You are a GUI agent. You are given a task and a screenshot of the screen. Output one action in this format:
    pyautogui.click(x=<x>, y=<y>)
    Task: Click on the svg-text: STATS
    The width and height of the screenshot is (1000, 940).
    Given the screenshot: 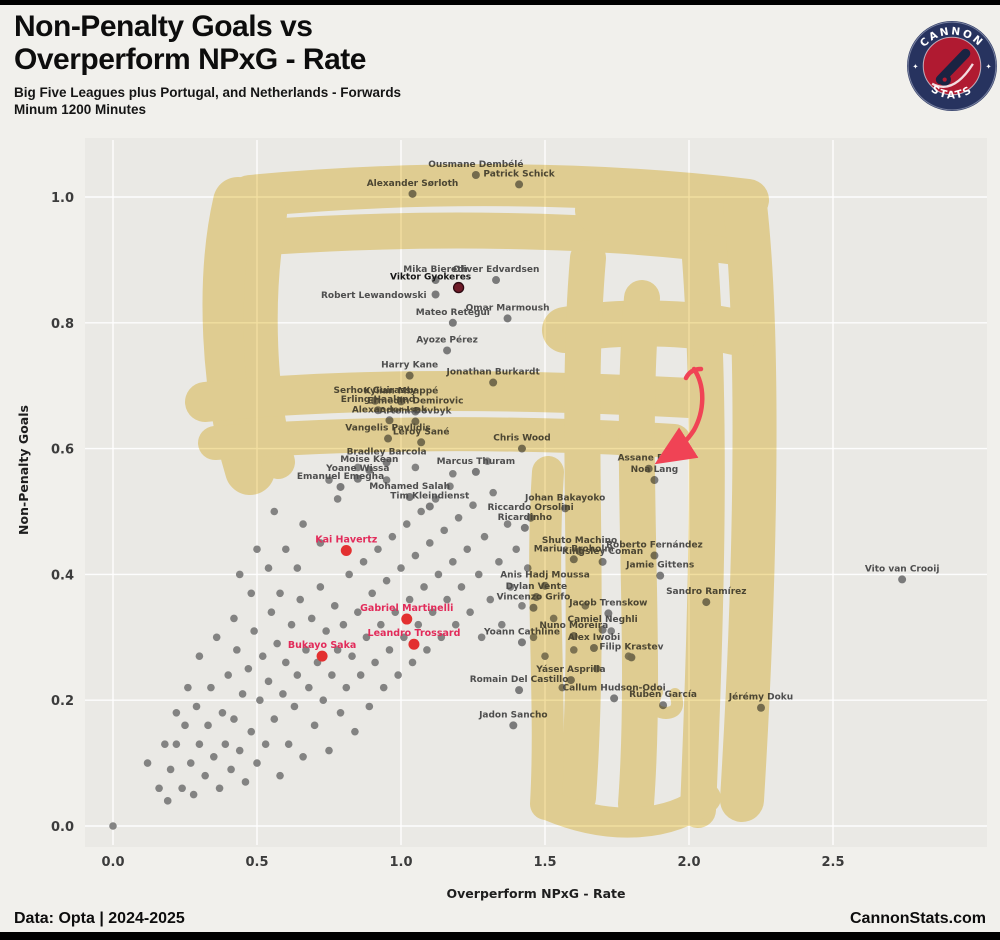 What is the action you would take?
    pyautogui.click(x=952, y=92)
    